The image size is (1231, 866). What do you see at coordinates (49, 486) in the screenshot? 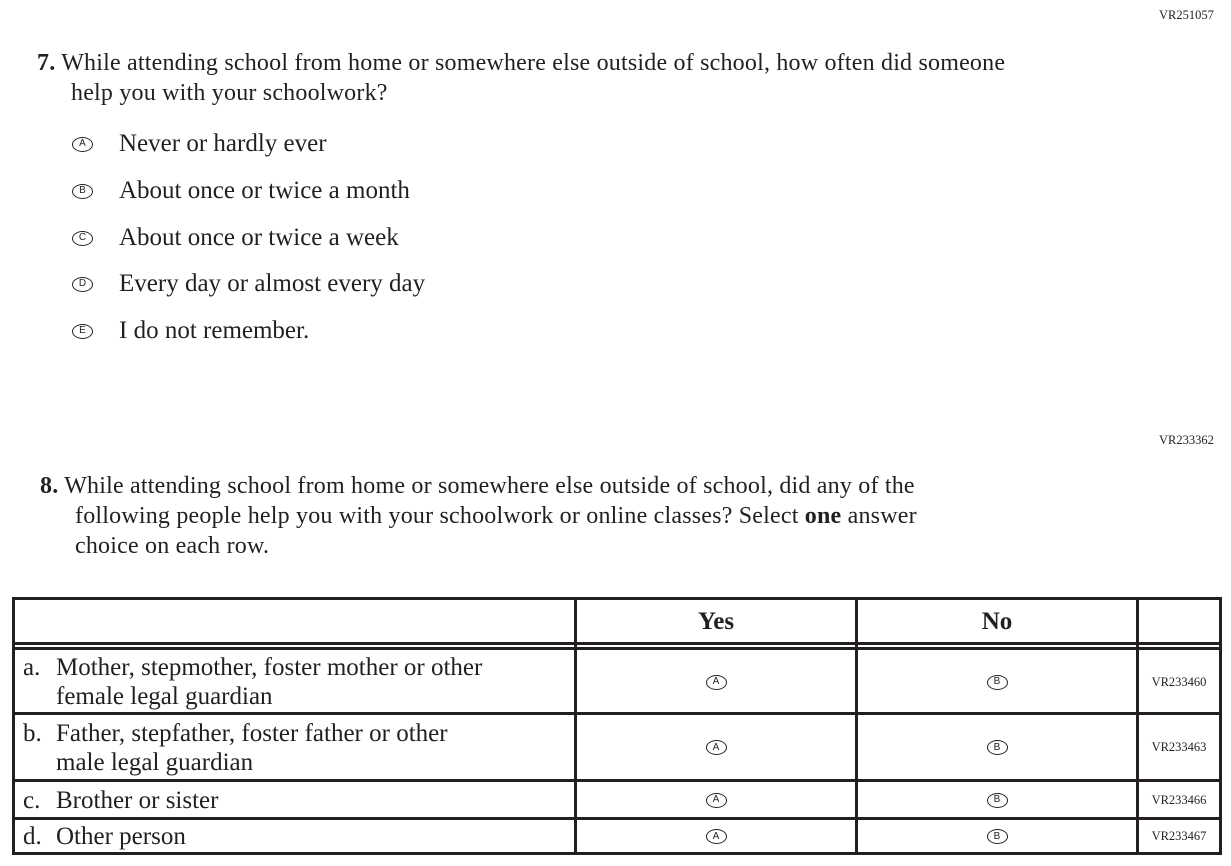
I see `question-8-number: 8.` at bounding box center [49, 486].